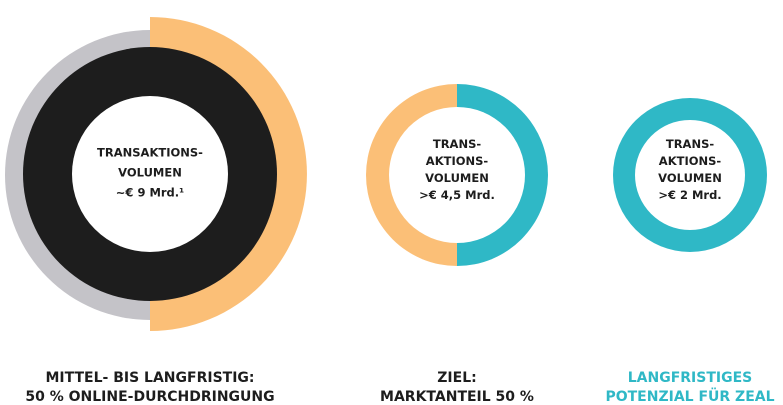 Image resolution: width=783 pixels, height=405 pixels. What do you see at coordinates (150, 153) in the screenshot?
I see `circle-label: TRANSAKTIONS-` at bounding box center [150, 153].